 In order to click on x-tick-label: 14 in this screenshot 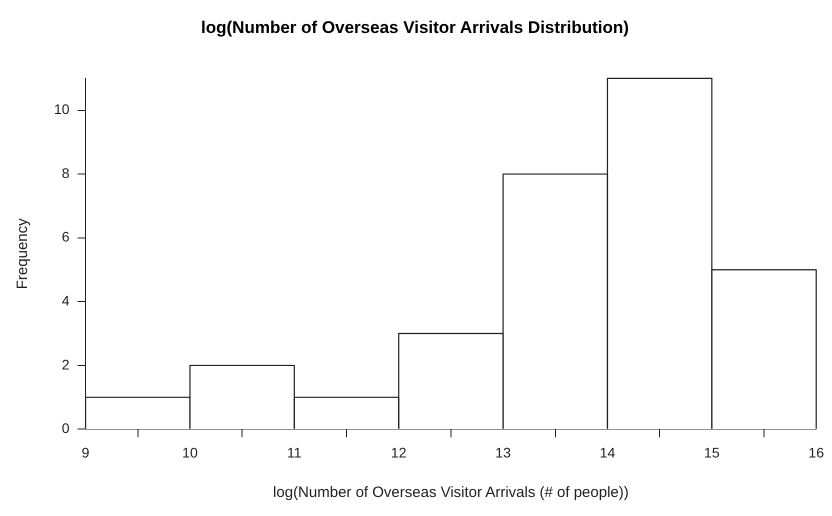, I will do `click(608, 452)`.